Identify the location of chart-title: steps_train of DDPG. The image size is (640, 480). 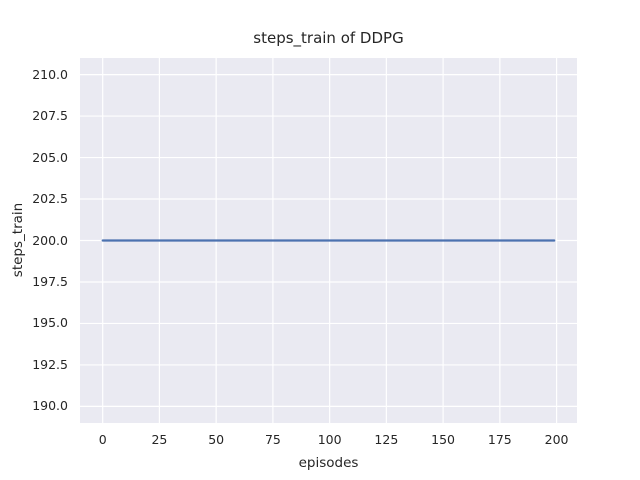
(328, 38).